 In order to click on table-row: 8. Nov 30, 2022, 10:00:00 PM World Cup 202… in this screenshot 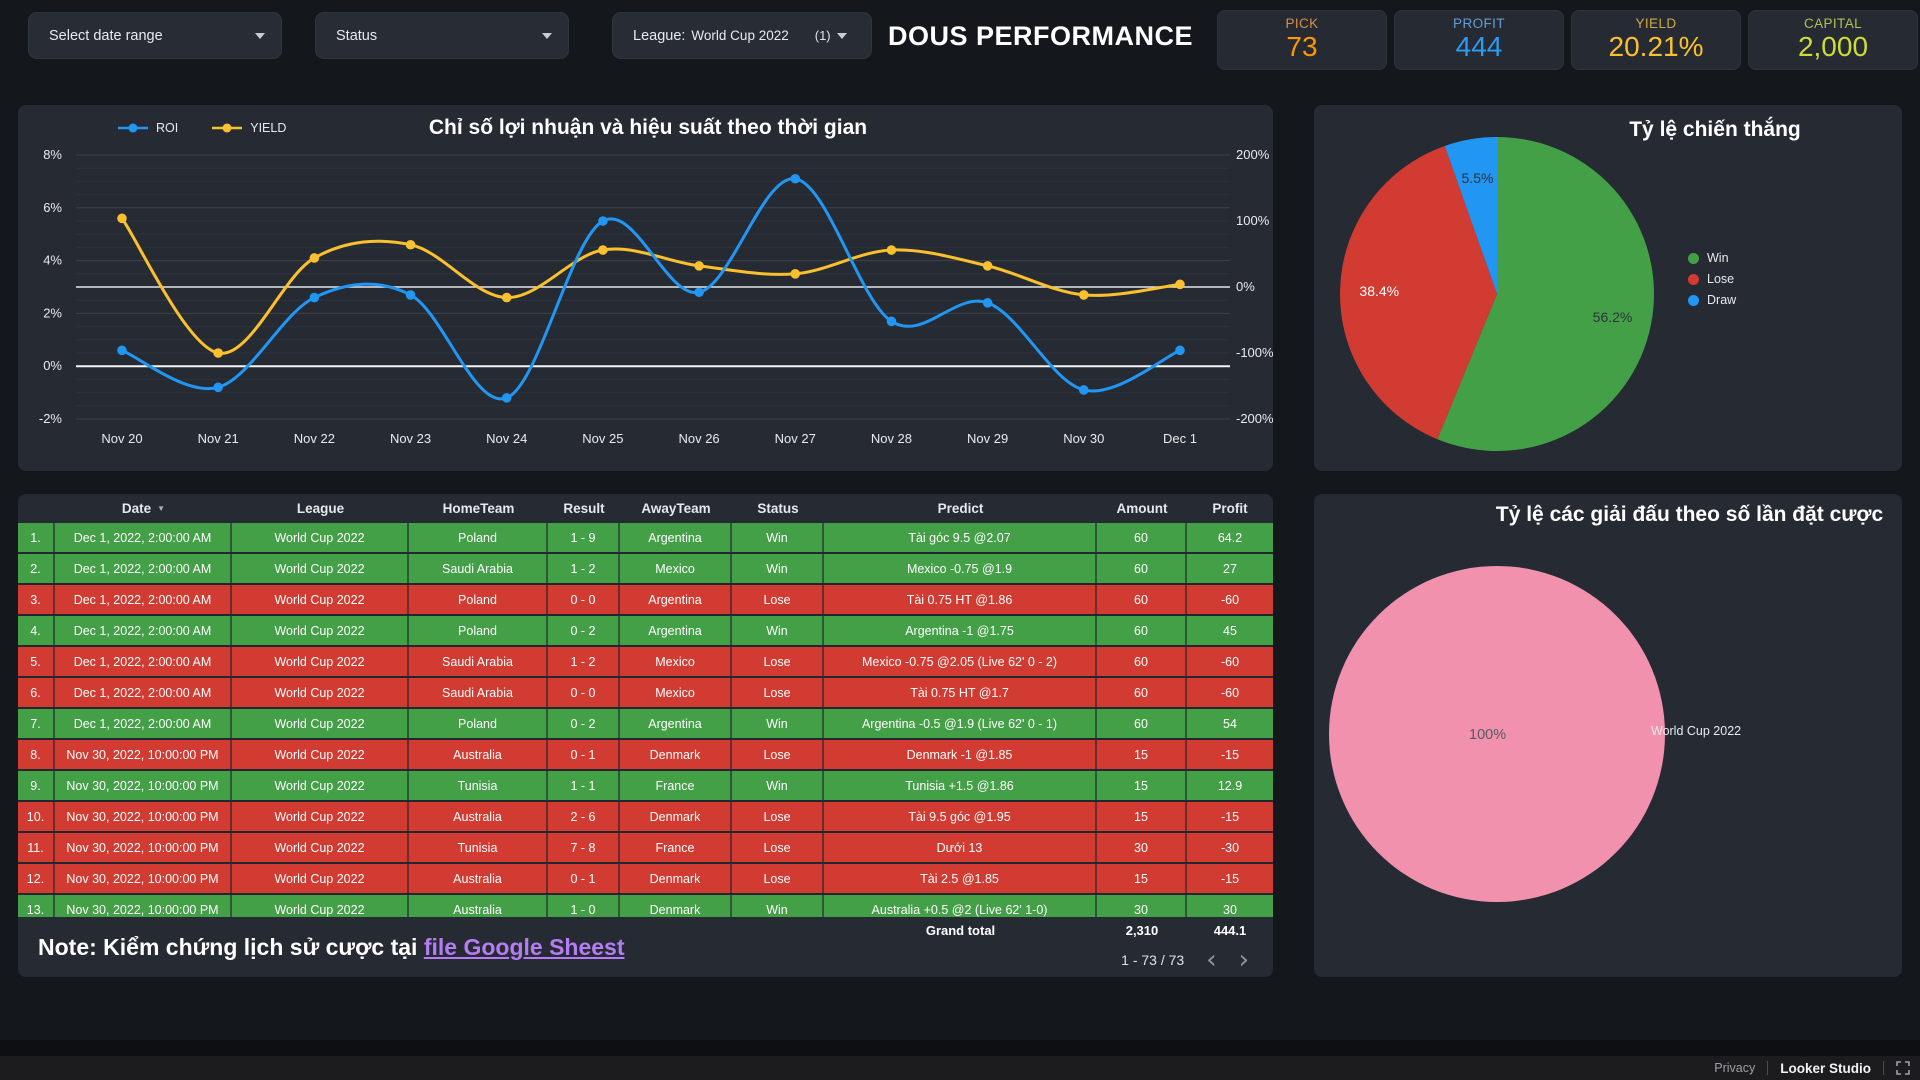, I will do `click(645, 755)`.